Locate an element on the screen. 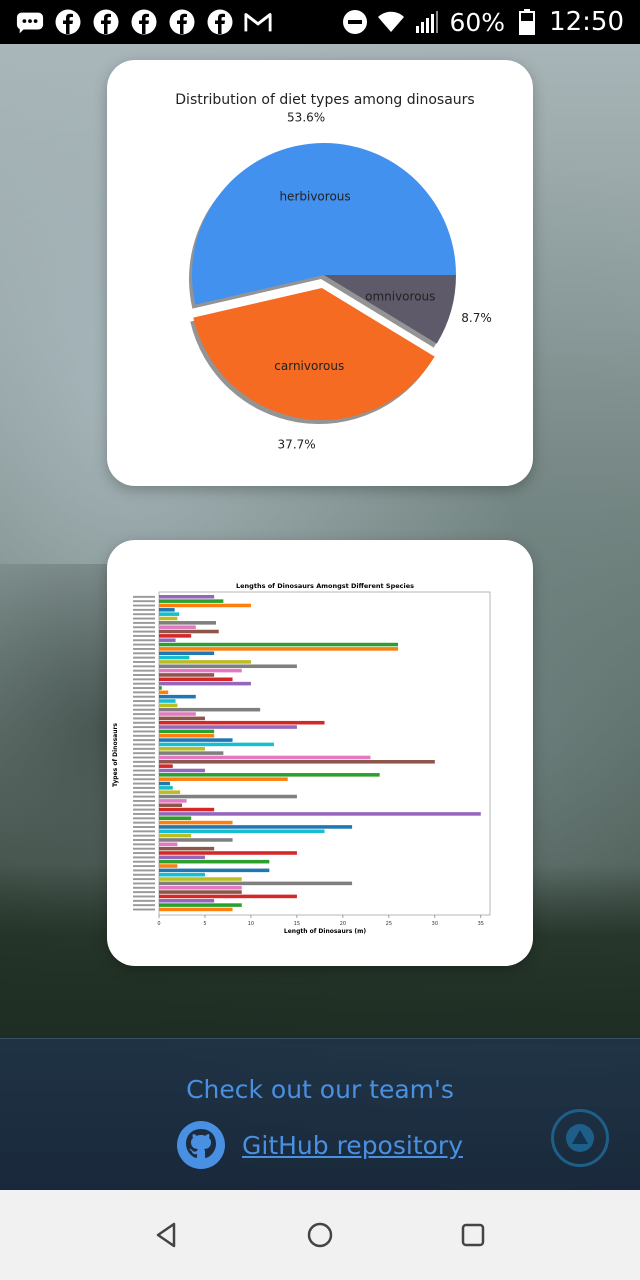 The image size is (640, 1280). footer: Check out our team's is located at coordinates (320, 1114).